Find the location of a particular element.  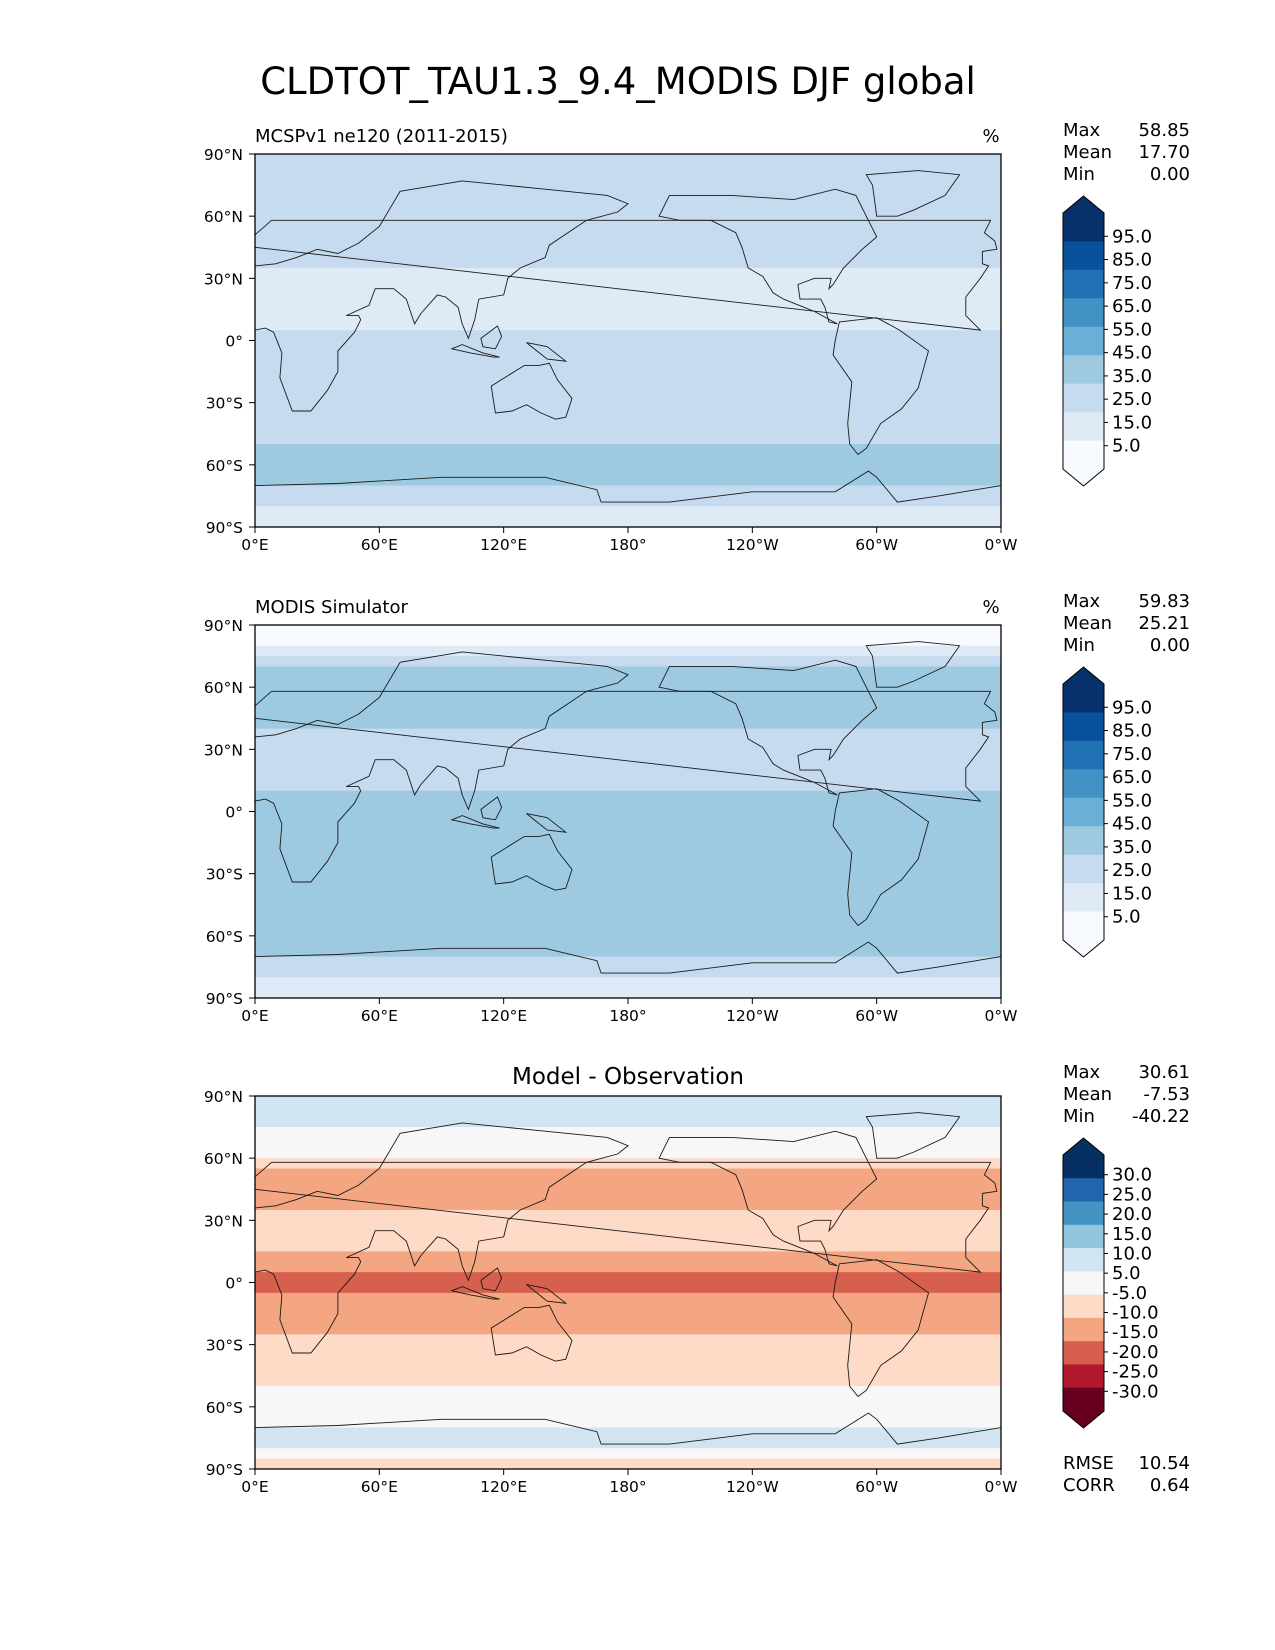

colorbar-outline is located at coordinates (1083, 341).